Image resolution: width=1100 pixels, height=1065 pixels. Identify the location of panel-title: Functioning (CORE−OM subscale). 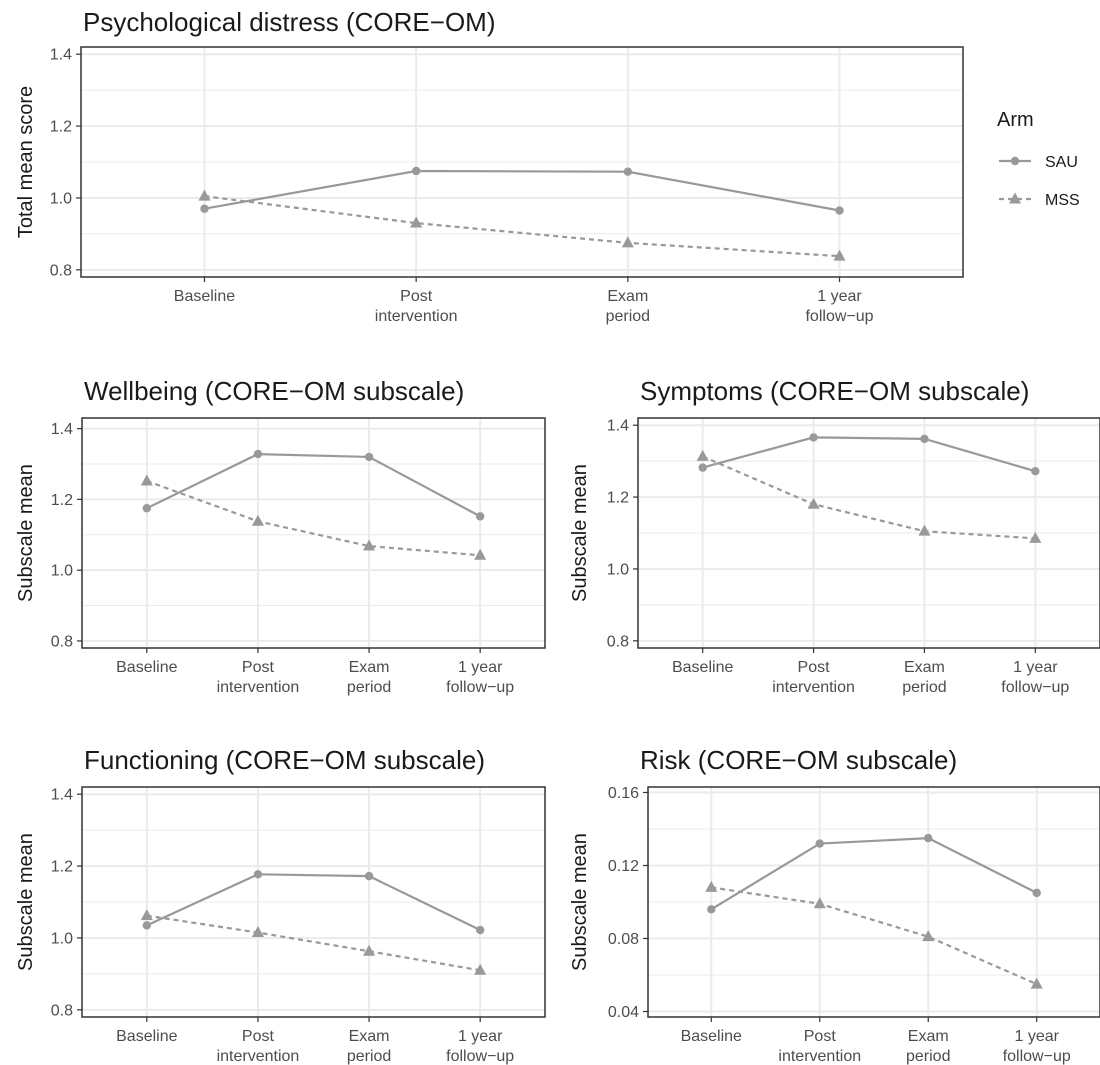
(284, 760).